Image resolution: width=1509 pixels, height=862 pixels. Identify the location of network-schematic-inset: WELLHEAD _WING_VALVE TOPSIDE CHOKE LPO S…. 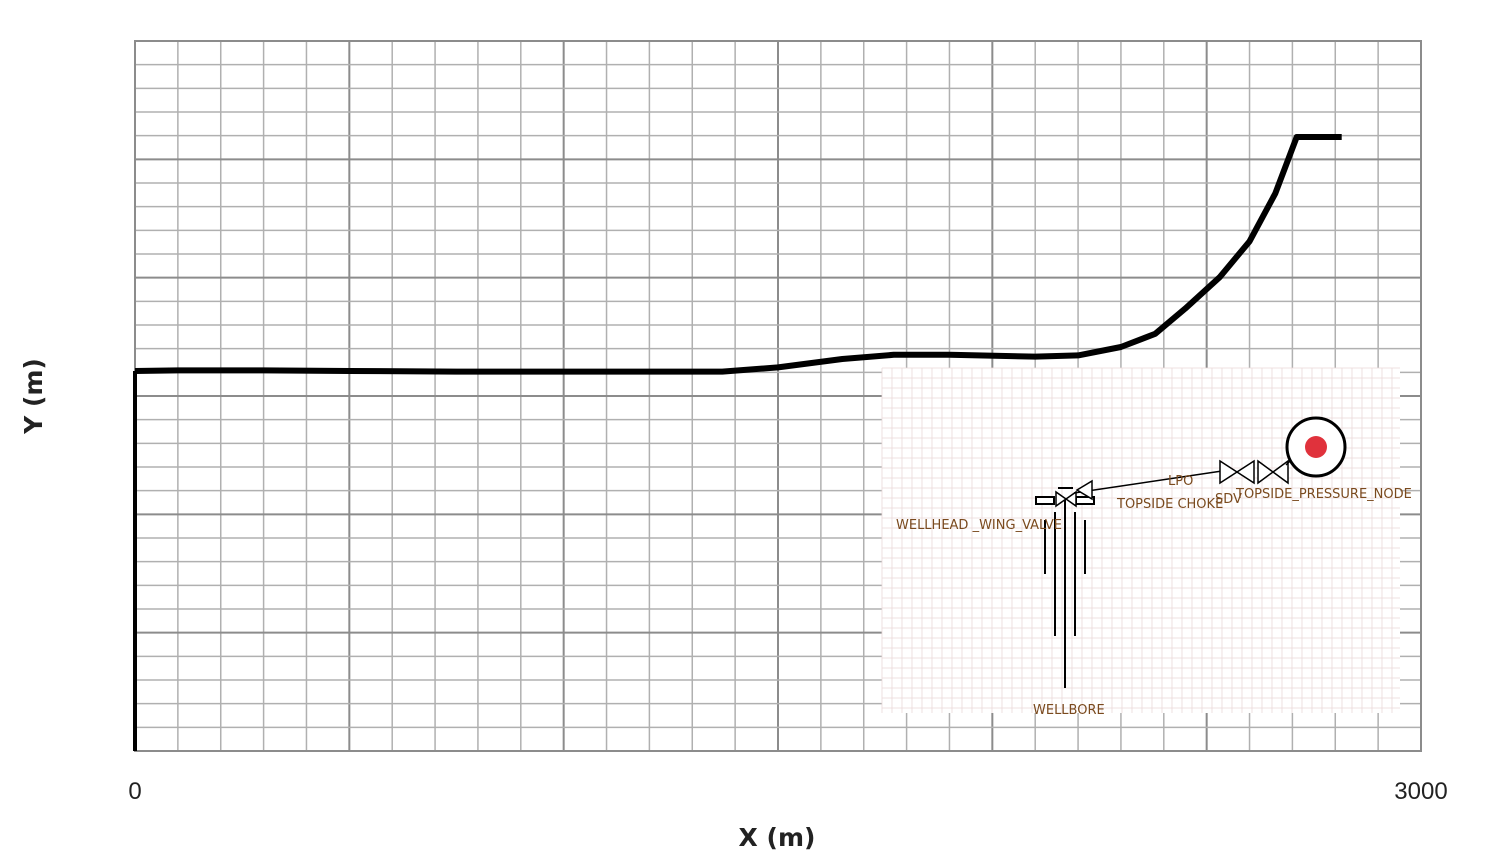
(1146, 542).